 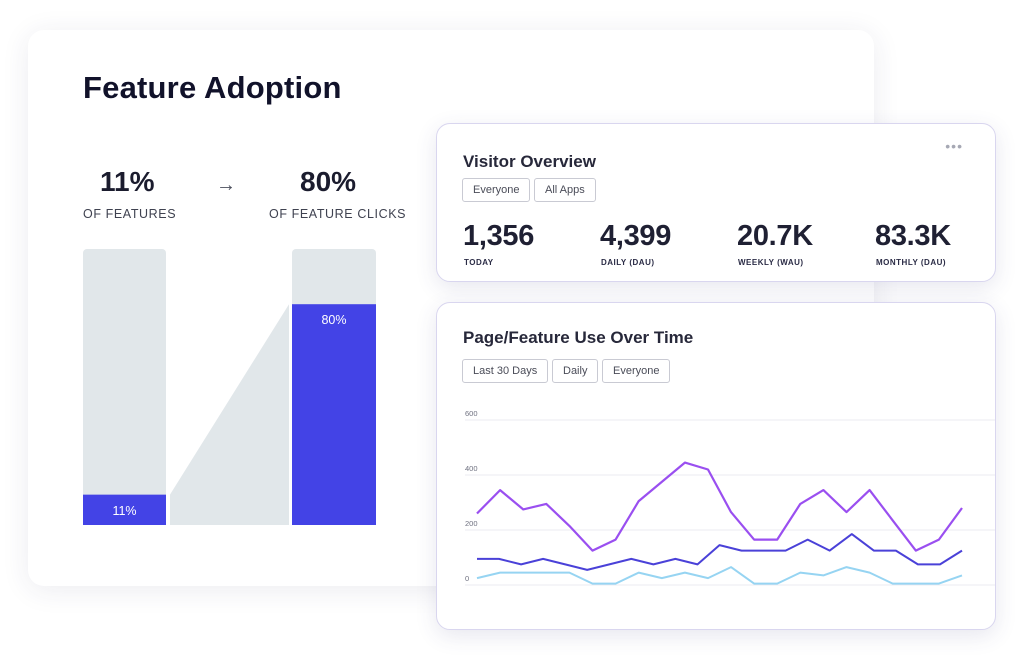 What do you see at coordinates (471, 468) in the screenshot?
I see `y-tick-label: 400` at bounding box center [471, 468].